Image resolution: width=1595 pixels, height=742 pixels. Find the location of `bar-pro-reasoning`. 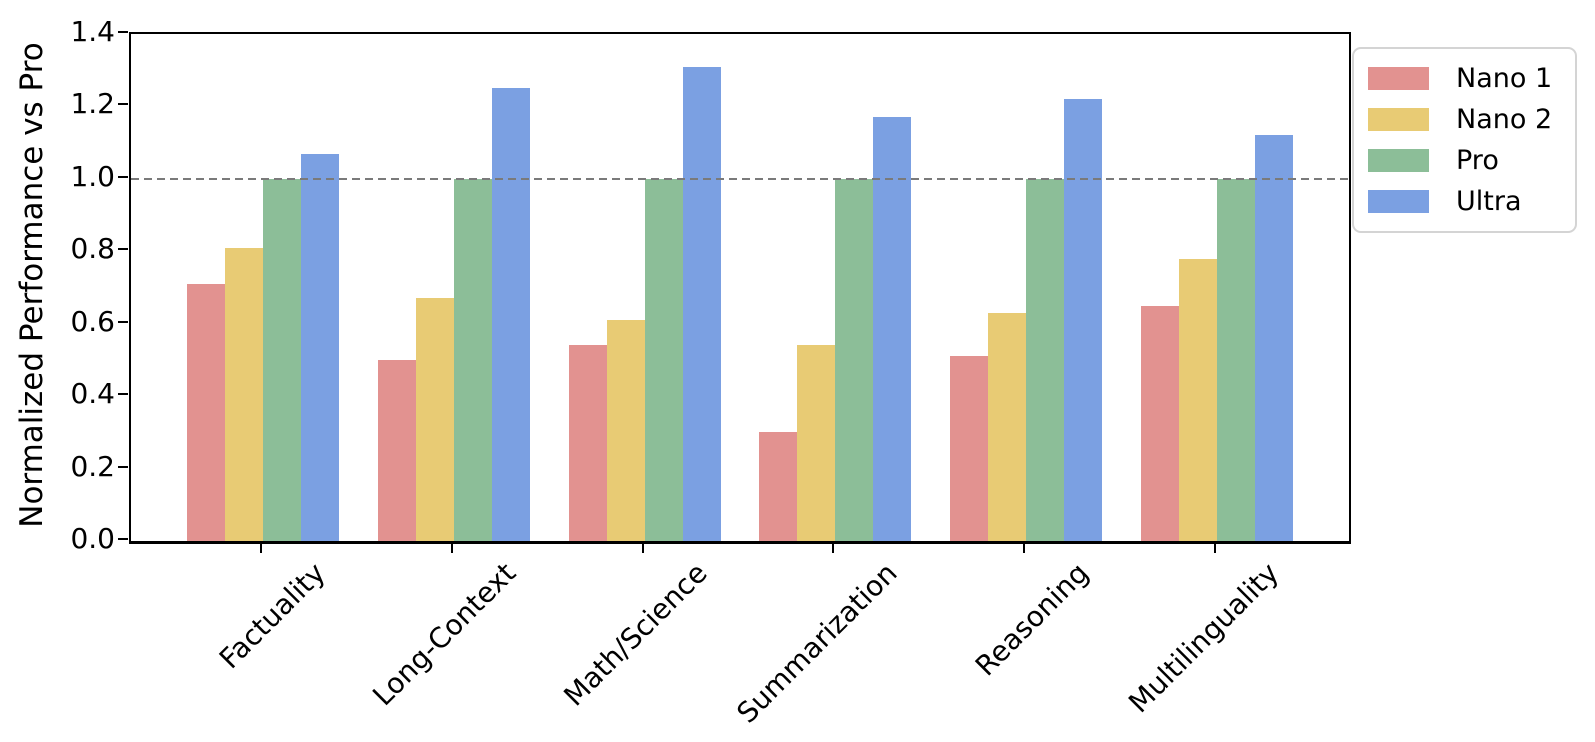

bar-pro-reasoning is located at coordinates (1045, 360).